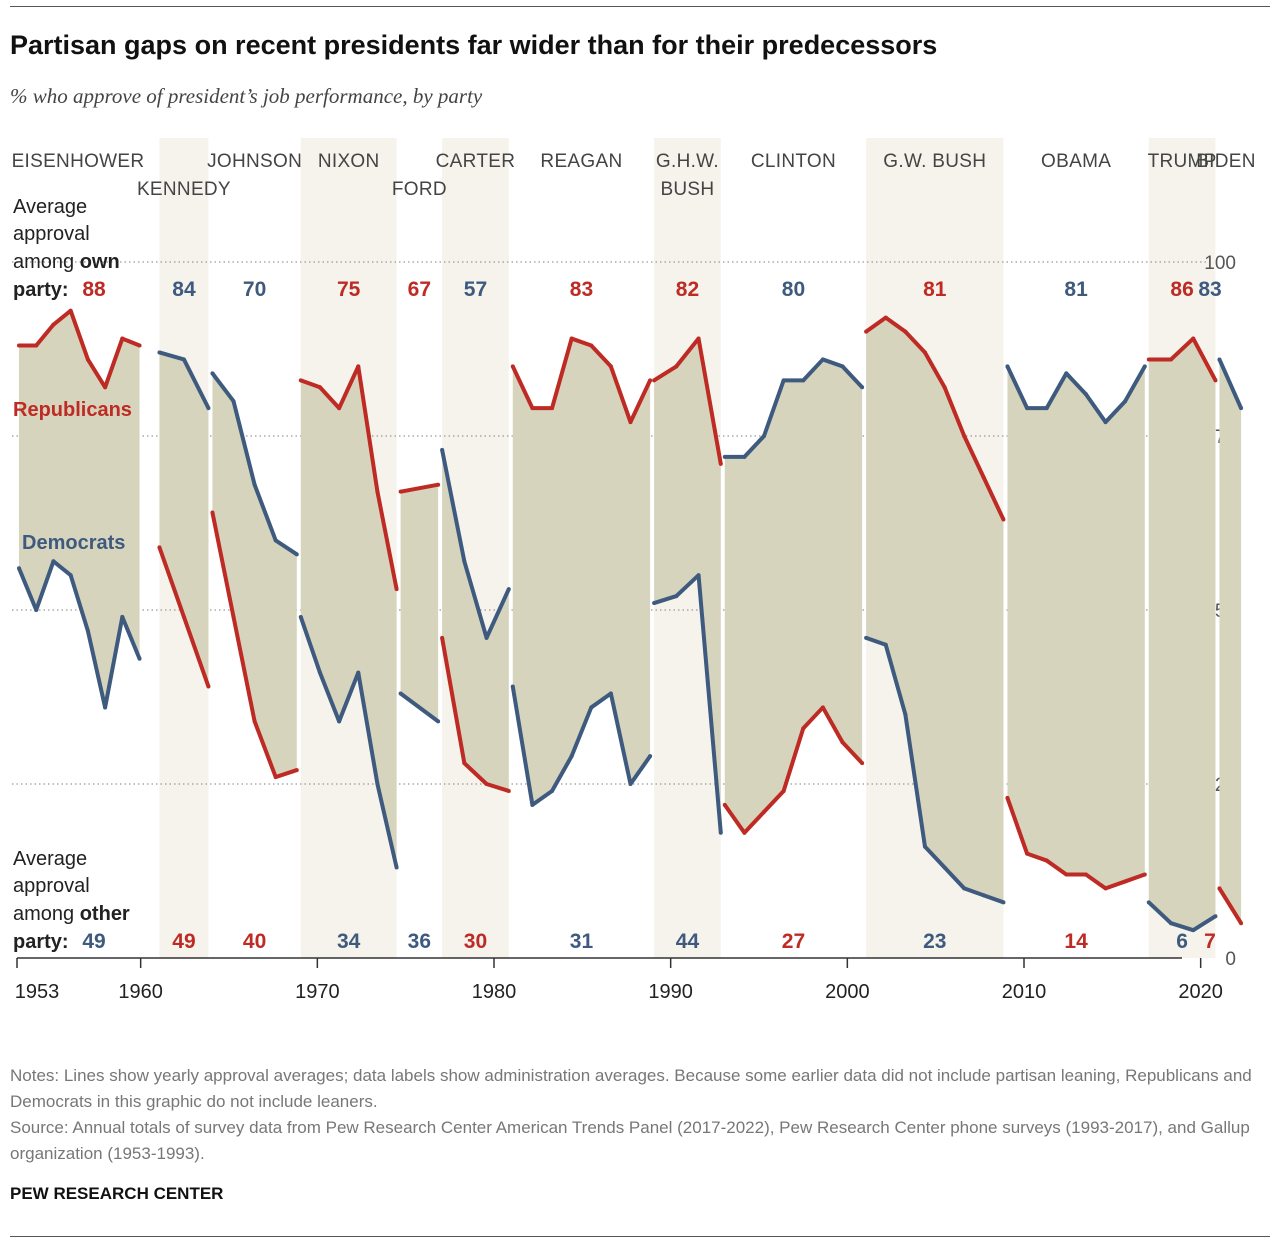 The height and width of the screenshot is (1242, 1280). I want to click on other-party-average: 31, so click(582, 941).